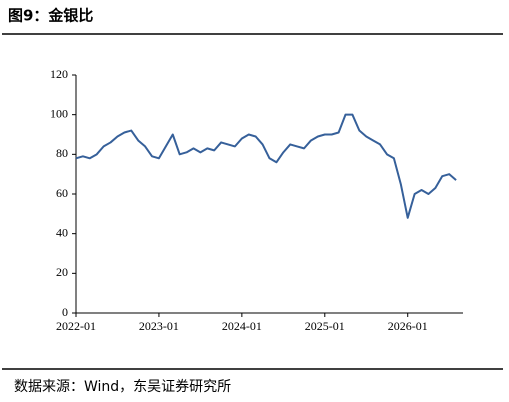  I want to click on source-note: 数据来源：Wind，东吴证券研究所, so click(122, 387).